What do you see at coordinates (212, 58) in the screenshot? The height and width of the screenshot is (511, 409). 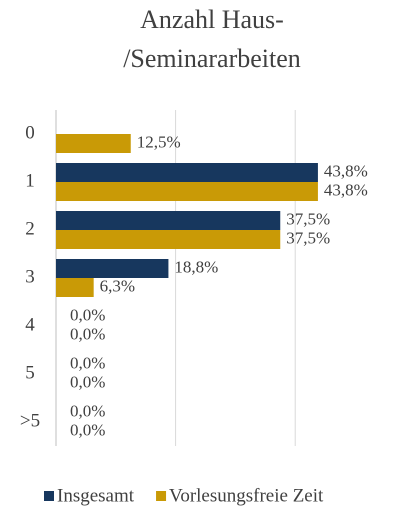 I see `chart-title: /Seminararbeiten` at bounding box center [212, 58].